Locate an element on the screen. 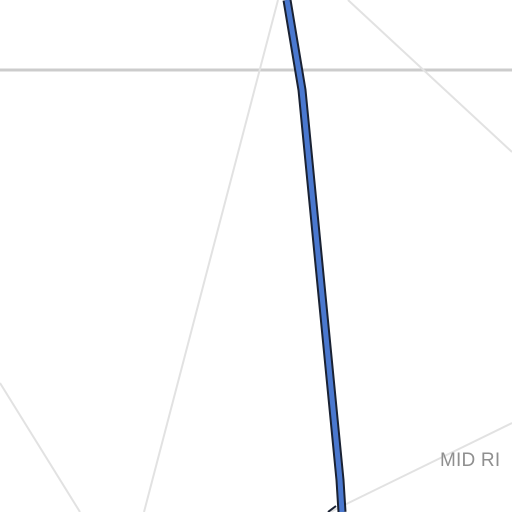 This screenshot has height=512, width=512. diagonal-road-bottom-right is located at coordinates (420, 467).